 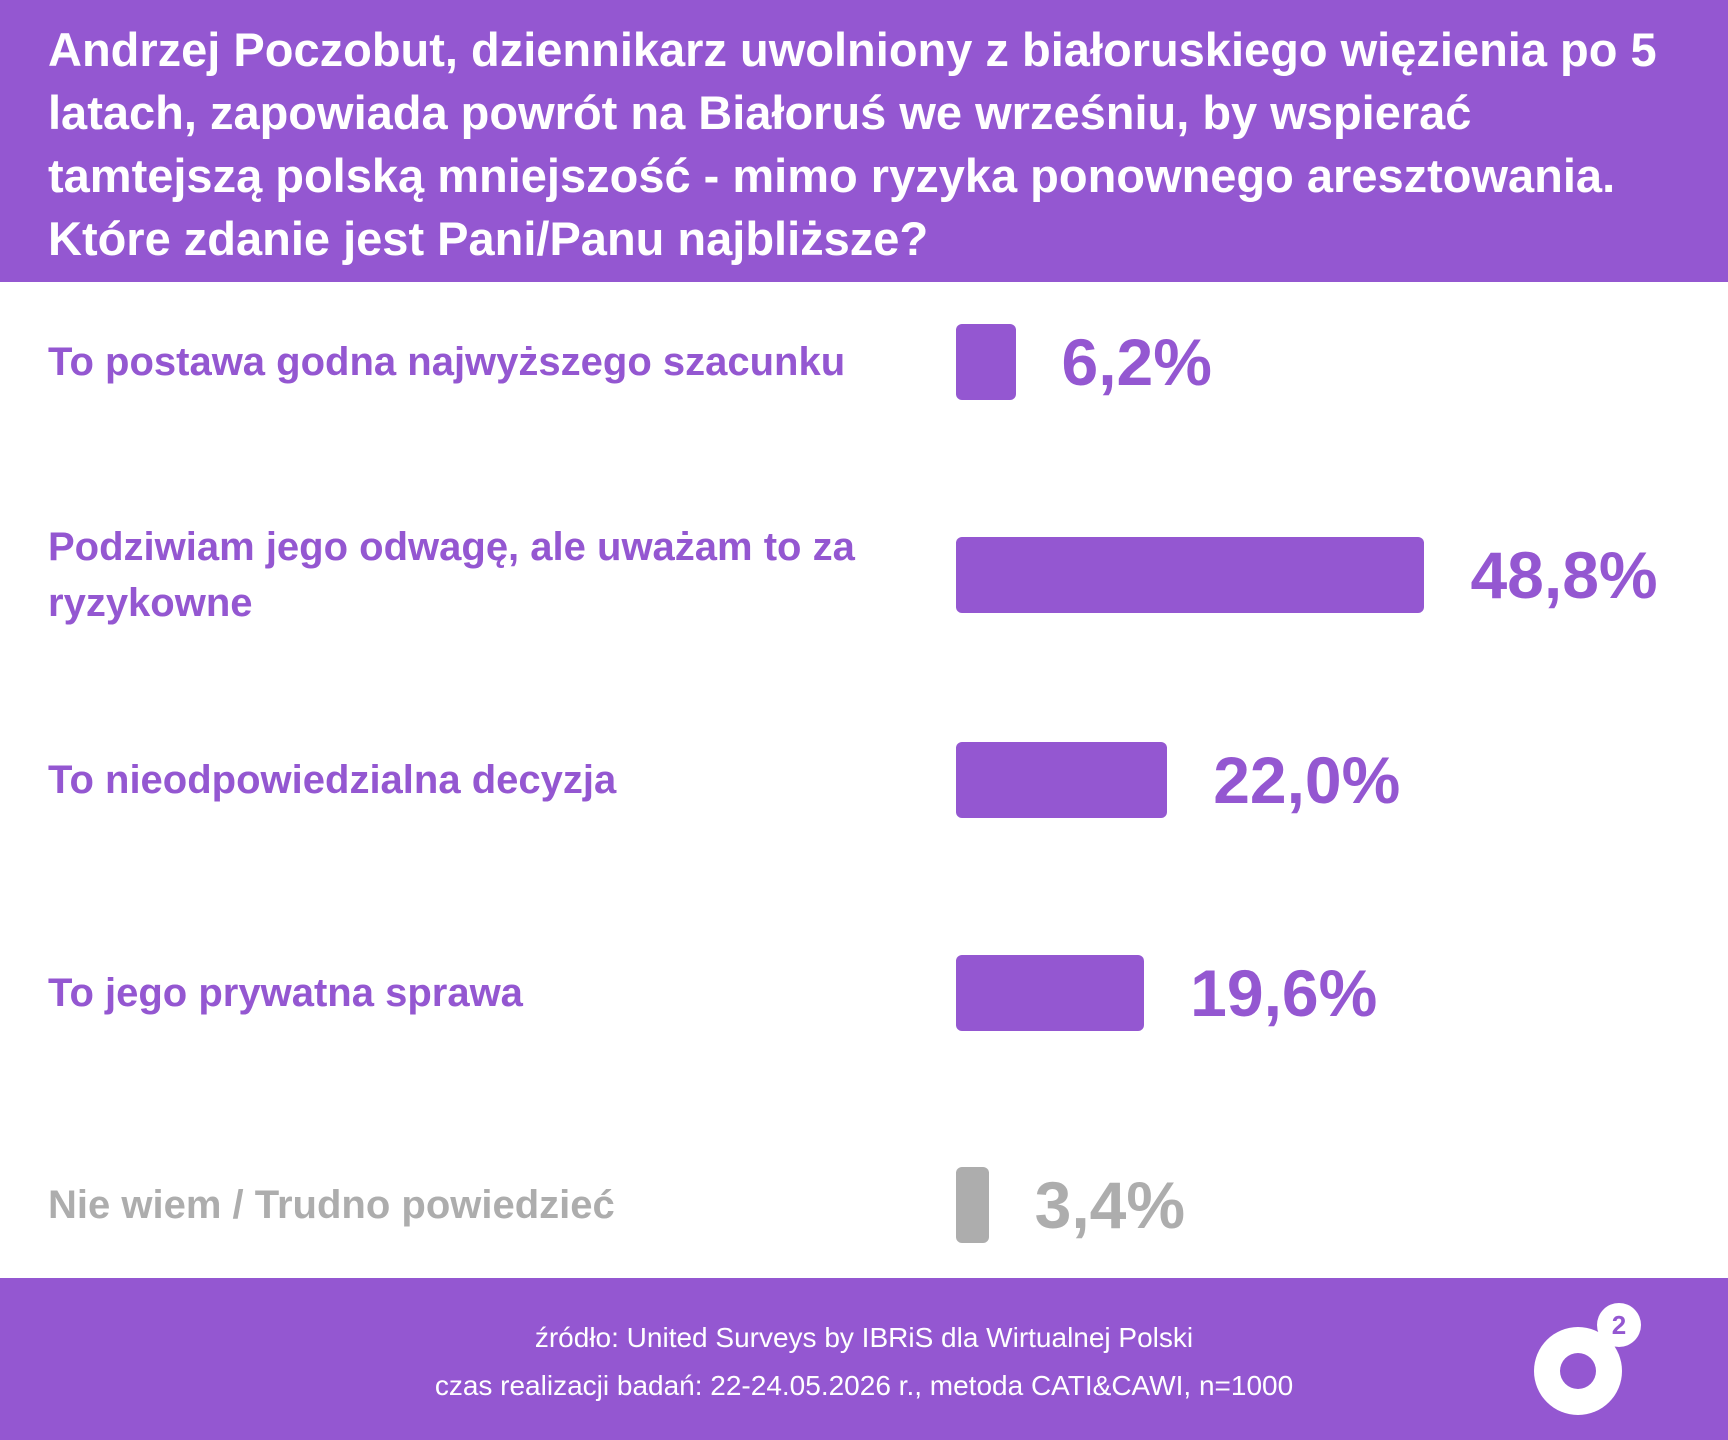 What do you see at coordinates (1136, 362) in the screenshot?
I see `data-label: 6,2%` at bounding box center [1136, 362].